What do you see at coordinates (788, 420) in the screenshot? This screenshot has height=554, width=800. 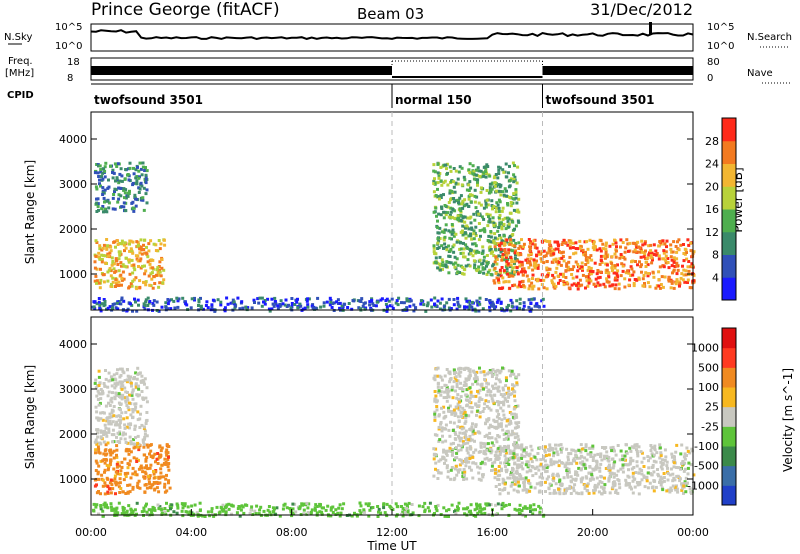 I see `velocity-colorbar-label: Velocity [m s^-1]` at bounding box center [788, 420].